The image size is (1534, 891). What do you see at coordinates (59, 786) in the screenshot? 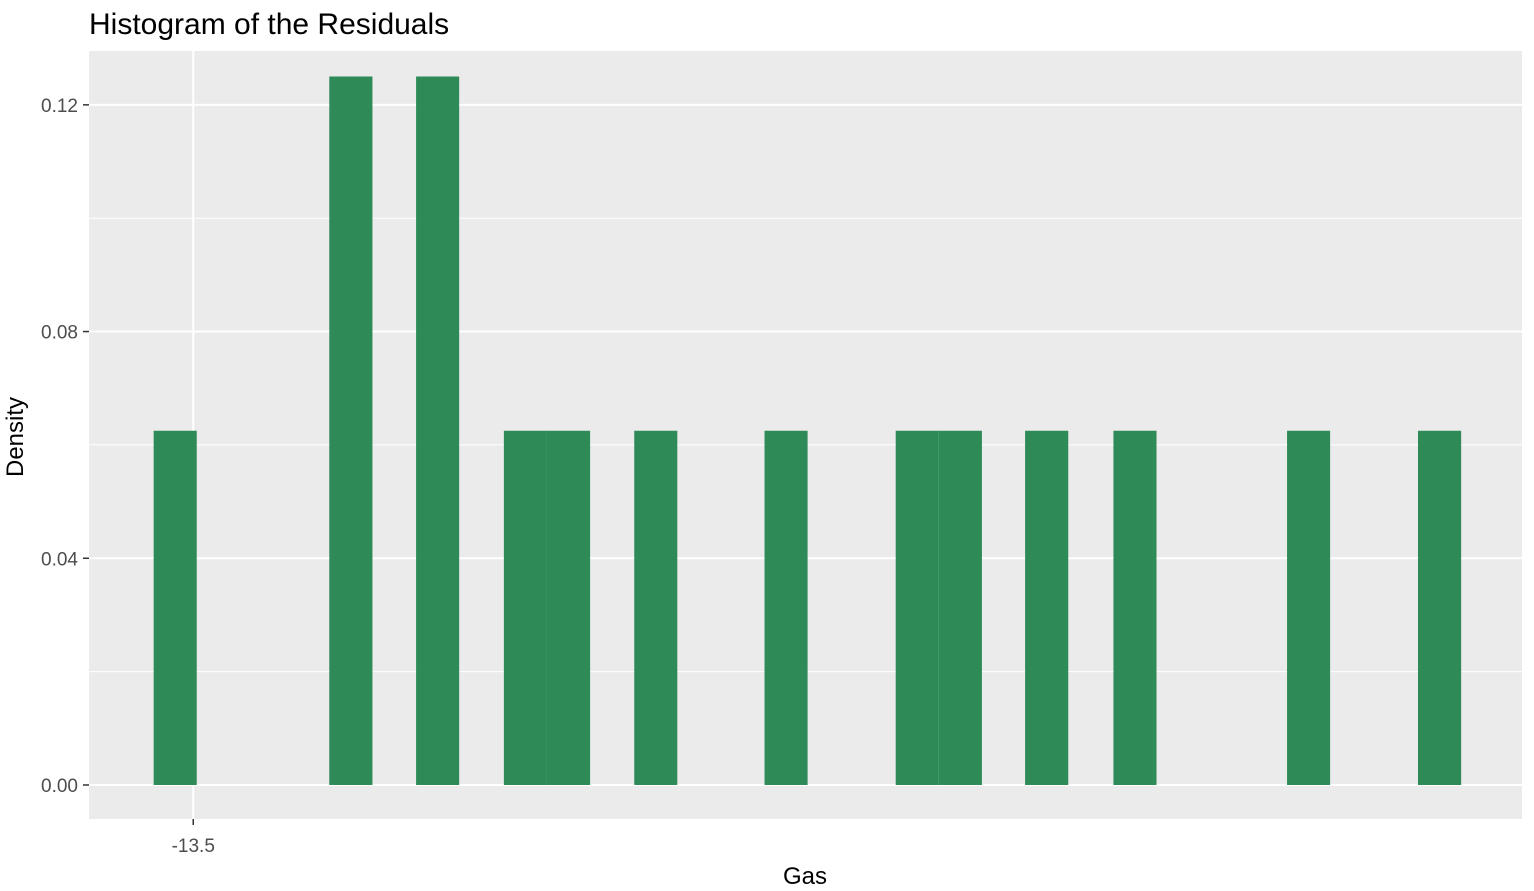
I see `y-tick-label: 0.00` at bounding box center [59, 786].